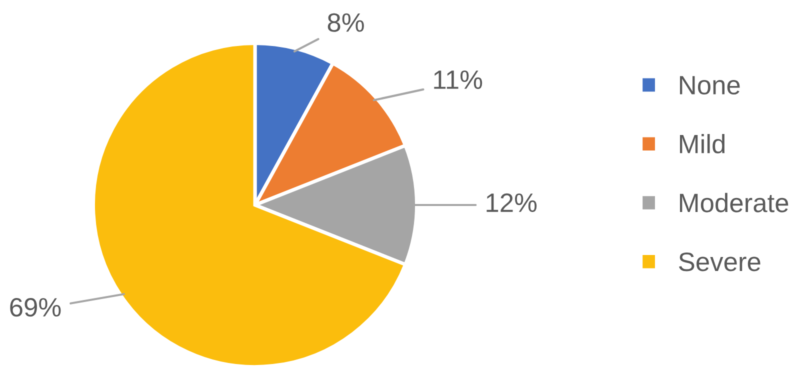  What do you see at coordinates (719, 262) in the screenshot?
I see `legend-label: Severe` at bounding box center [719, 262].